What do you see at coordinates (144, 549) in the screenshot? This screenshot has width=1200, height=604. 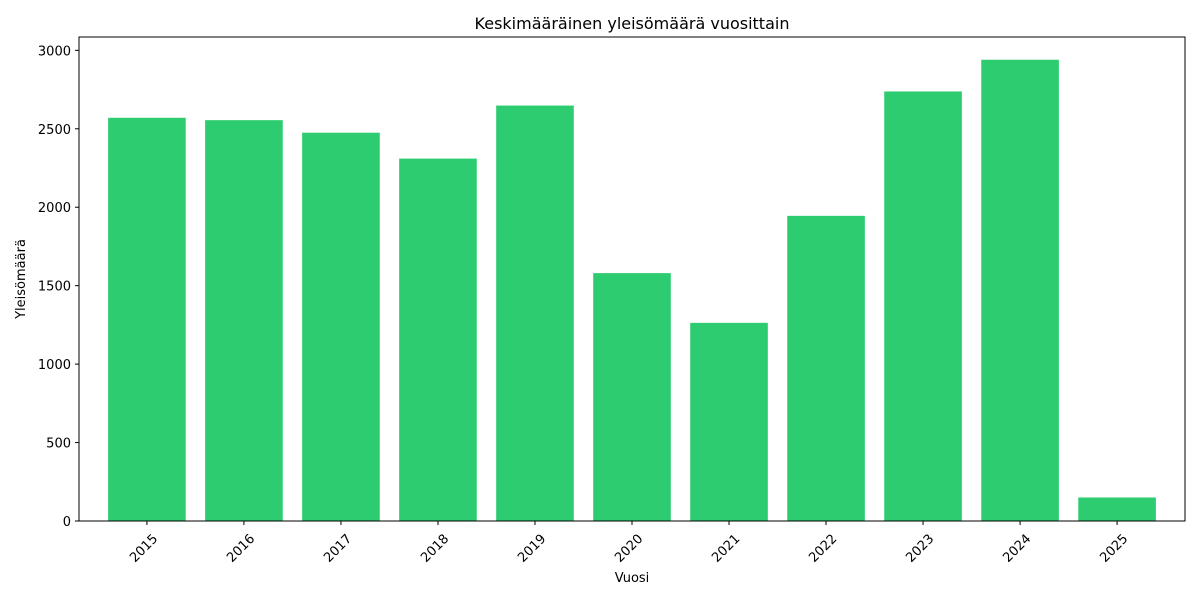 I see `x-tick-label: 2015` at bounding box center [144, 549].